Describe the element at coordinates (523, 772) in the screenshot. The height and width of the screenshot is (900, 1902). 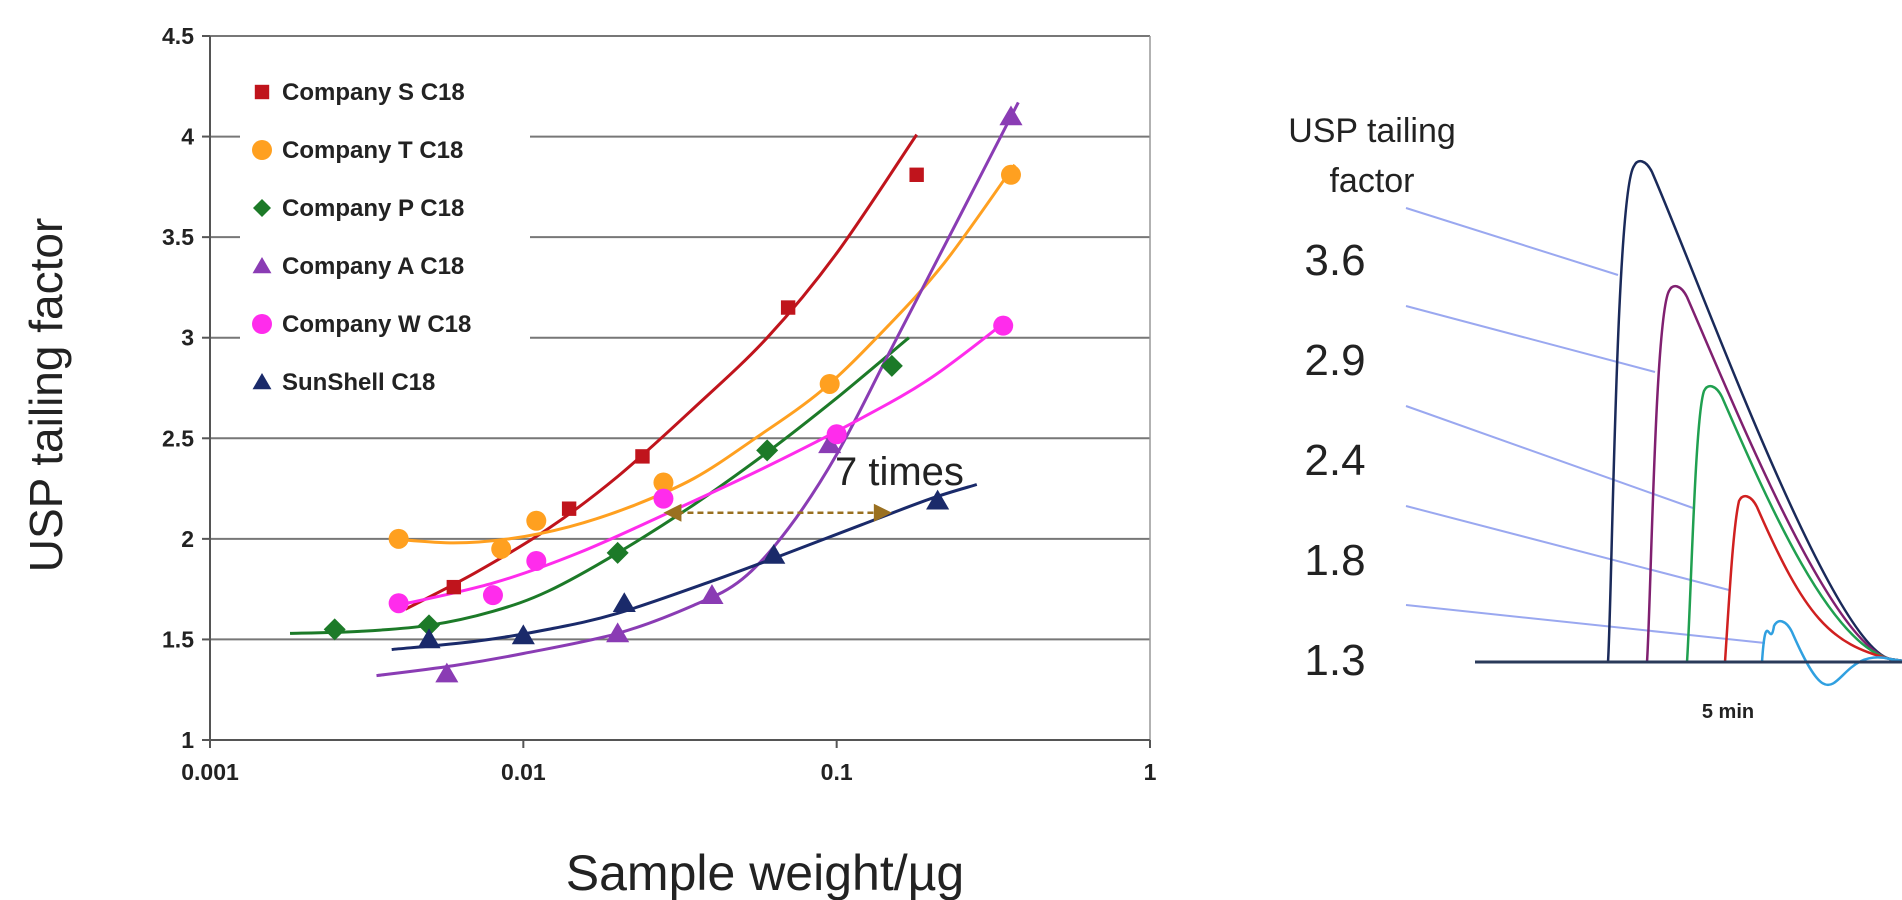
I see `x-tick-label: 0.01` at that location.